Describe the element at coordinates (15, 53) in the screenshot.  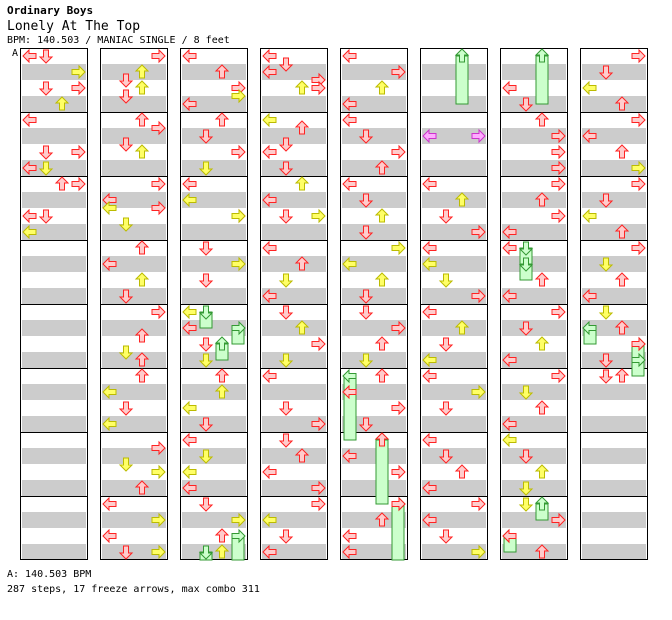
I see `speed-marker: A` at that location.